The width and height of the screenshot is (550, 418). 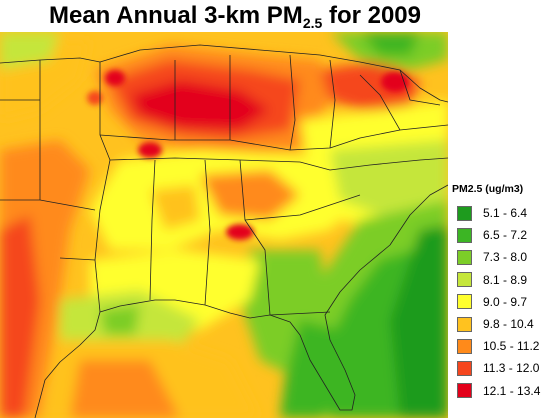 I want to click on legend-item: 9.8 - 10.4, so click(x=500, y=324).